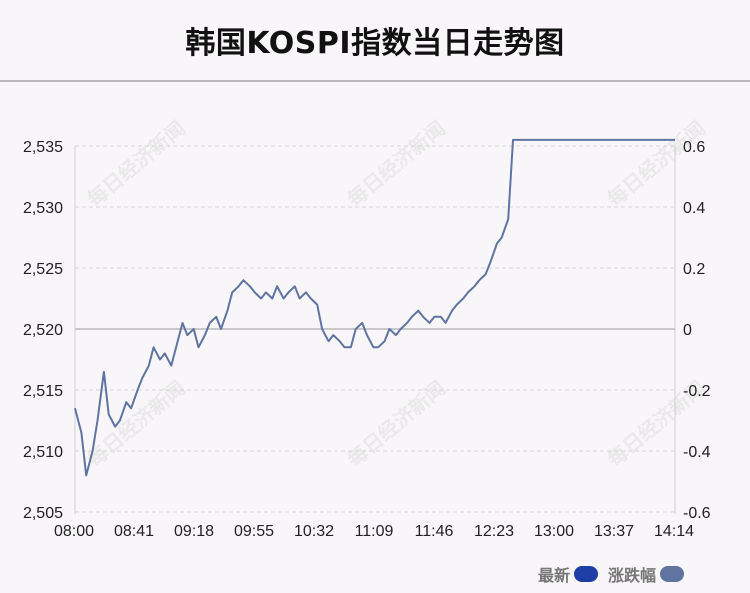  What do you see at coordinates (687, 330) in the screenshot?
I see `y-right-tick-label: 0` at bounding box center [687, 330].